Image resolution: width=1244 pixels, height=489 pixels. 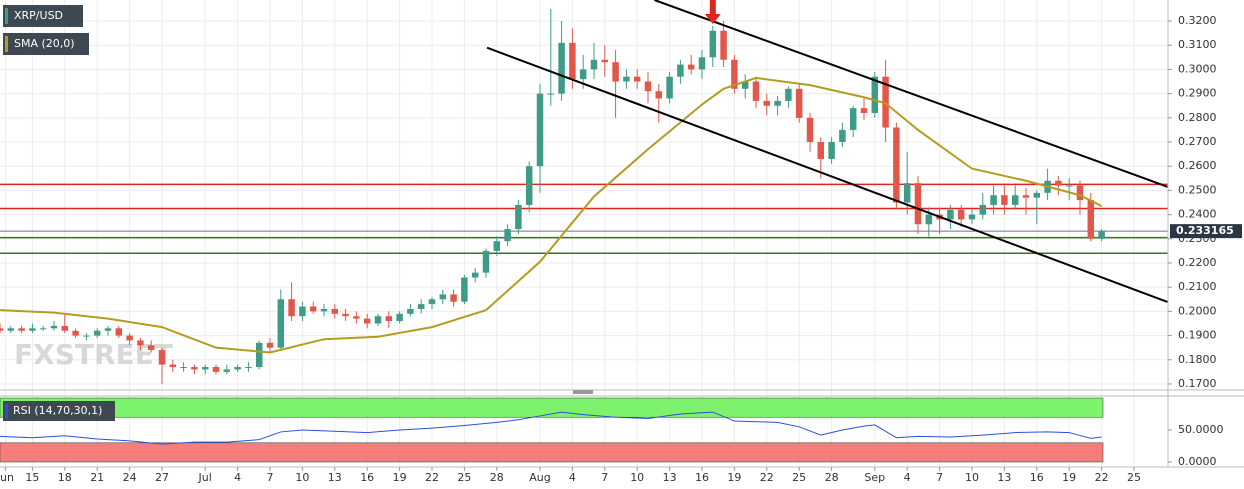 What do you see at coordinates (907, 477) in the screenshot?
I see `x-tick-label: 4` at bounding box center [907, 477].